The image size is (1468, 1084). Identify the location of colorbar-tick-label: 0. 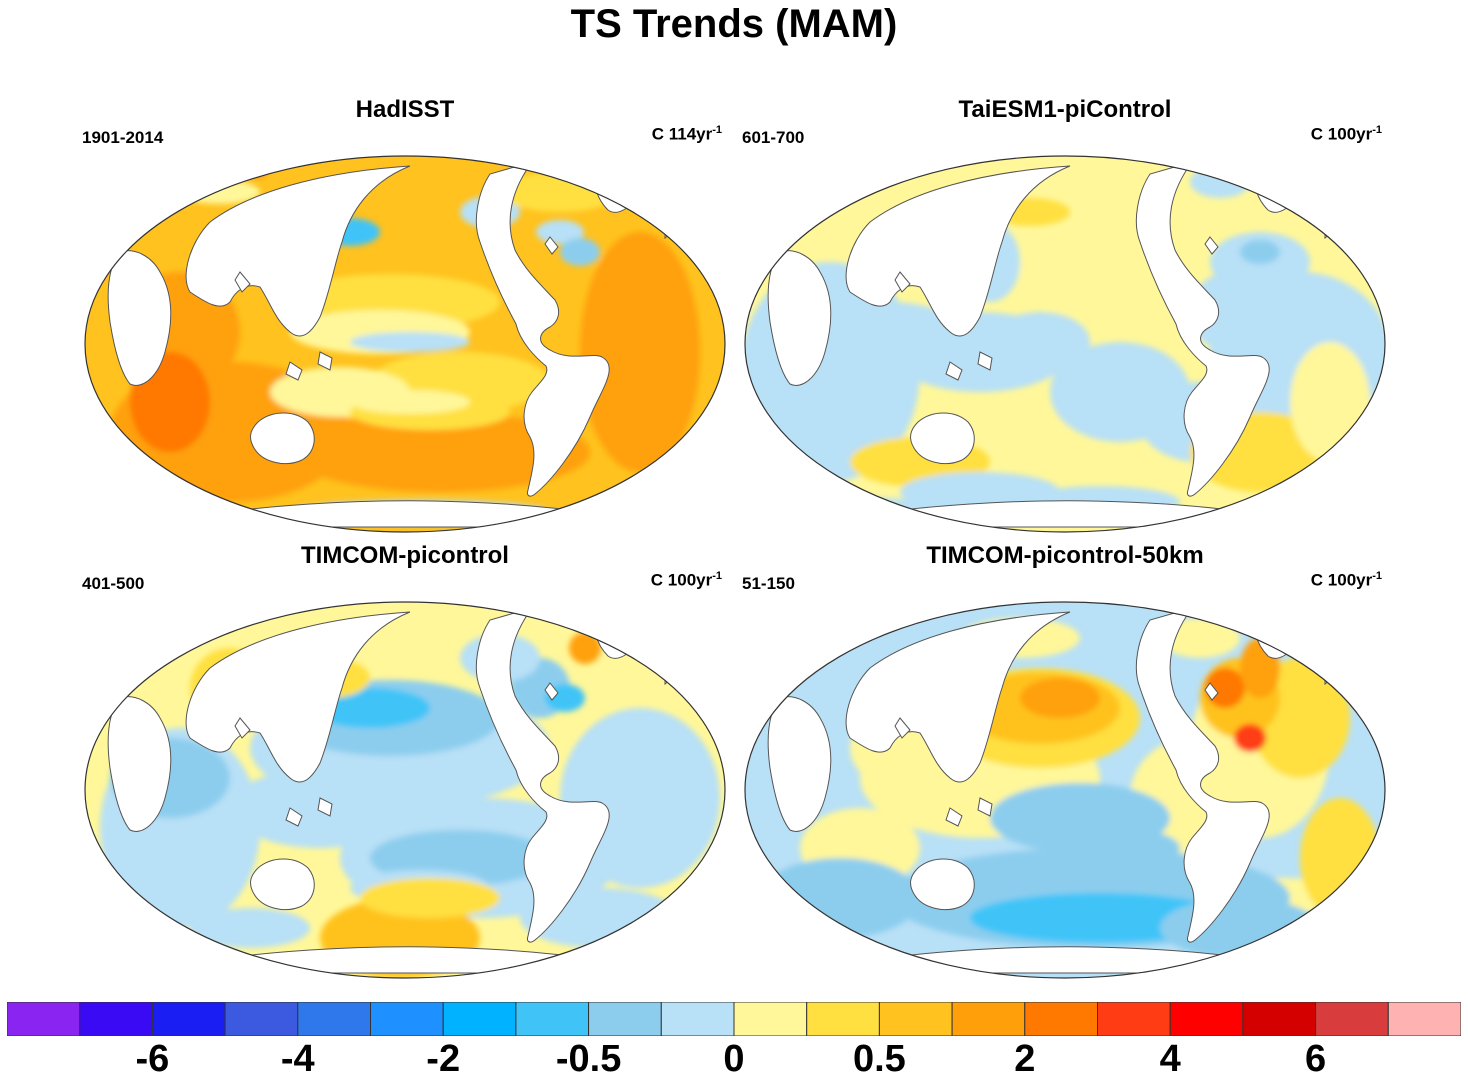
(734, 1059).